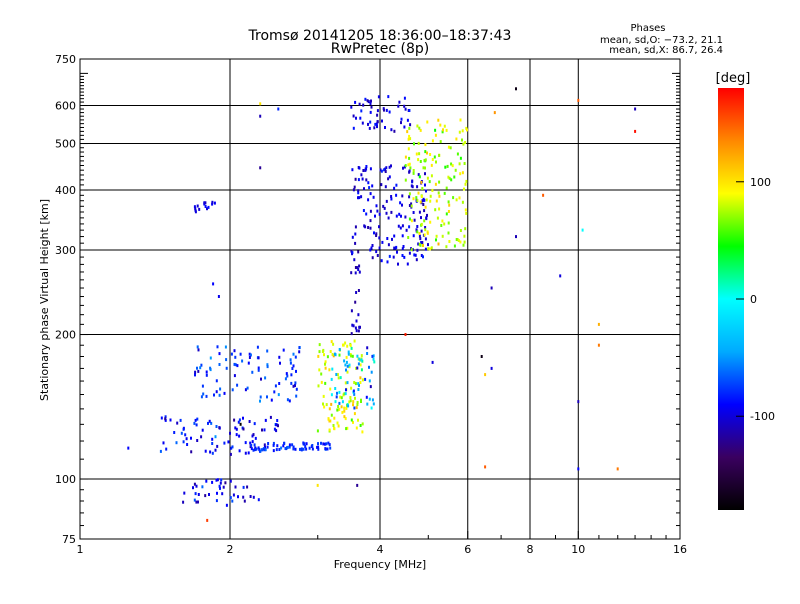 The height and width of the screenshot is (604, 800). Describe the element at coordinates (69, 539) in the screenshot. I see `y-tick-label: 75` at that location.